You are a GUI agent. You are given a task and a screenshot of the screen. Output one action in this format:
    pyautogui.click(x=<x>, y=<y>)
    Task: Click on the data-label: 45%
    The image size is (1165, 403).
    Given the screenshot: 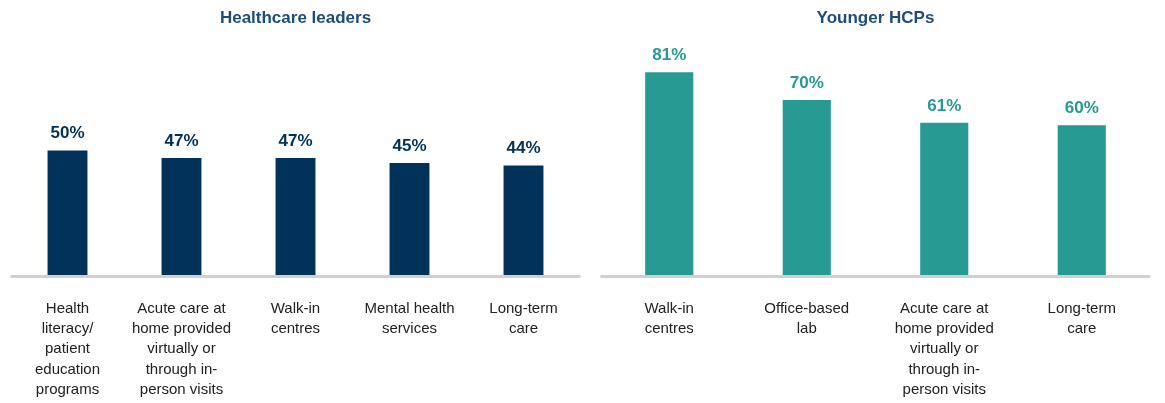 What is the action you would take?
    pyautogui.click(x=409, y=145)
    